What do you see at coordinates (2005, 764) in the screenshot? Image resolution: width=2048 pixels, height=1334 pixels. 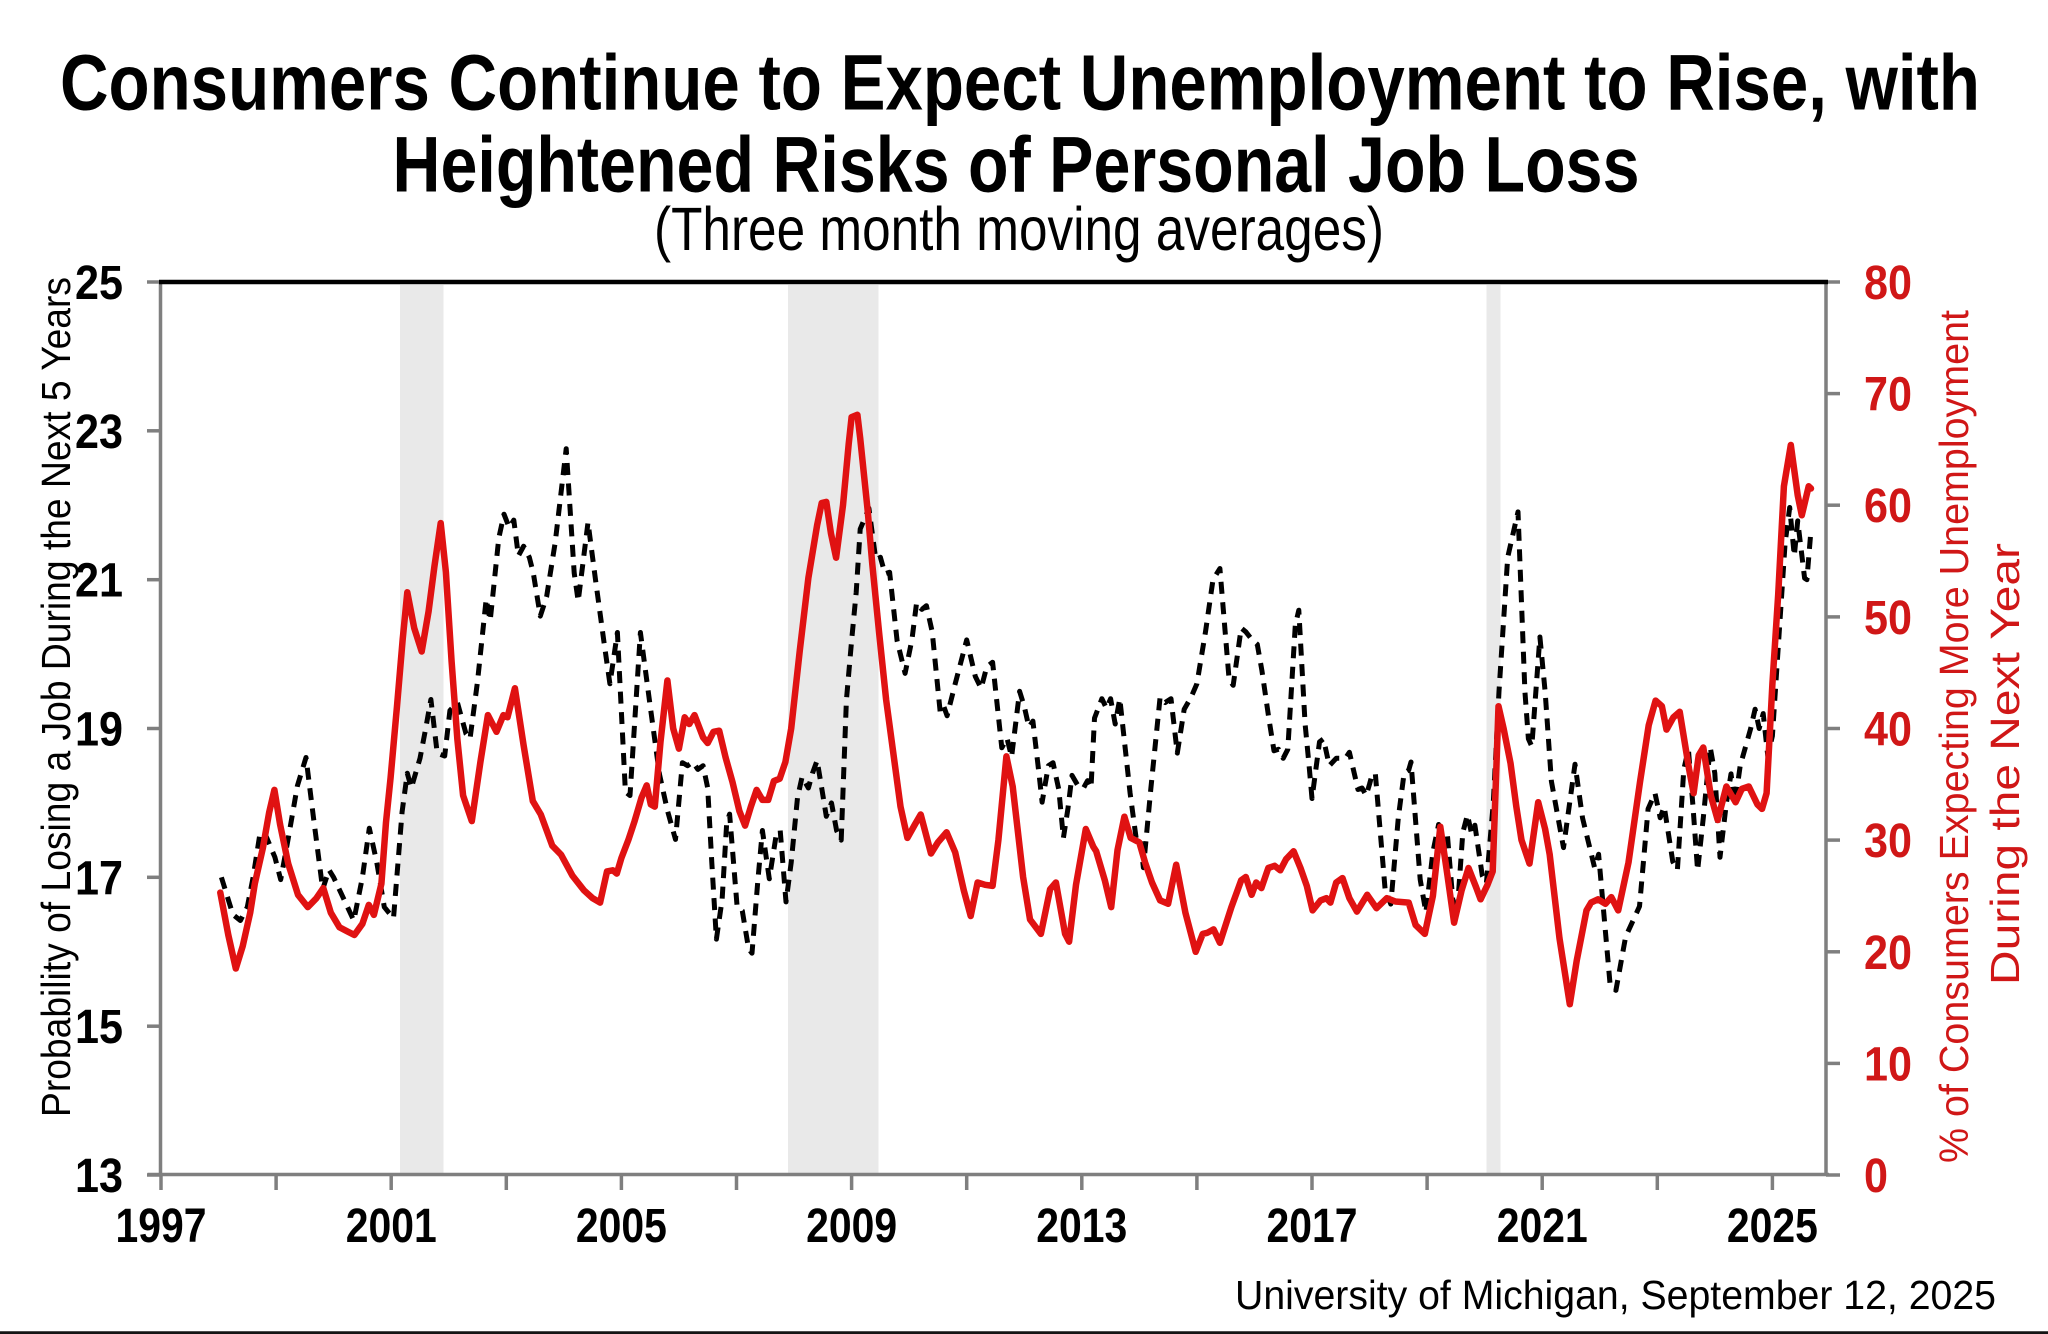 I see `svg-text: During the Next Year` at bounding box center [2005, 764].